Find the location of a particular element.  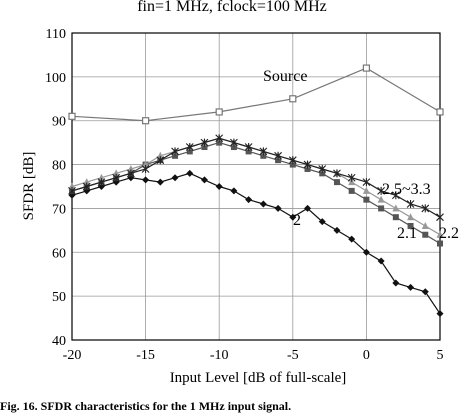

y-tick-label: 100 is located at coordinates (55, 78).